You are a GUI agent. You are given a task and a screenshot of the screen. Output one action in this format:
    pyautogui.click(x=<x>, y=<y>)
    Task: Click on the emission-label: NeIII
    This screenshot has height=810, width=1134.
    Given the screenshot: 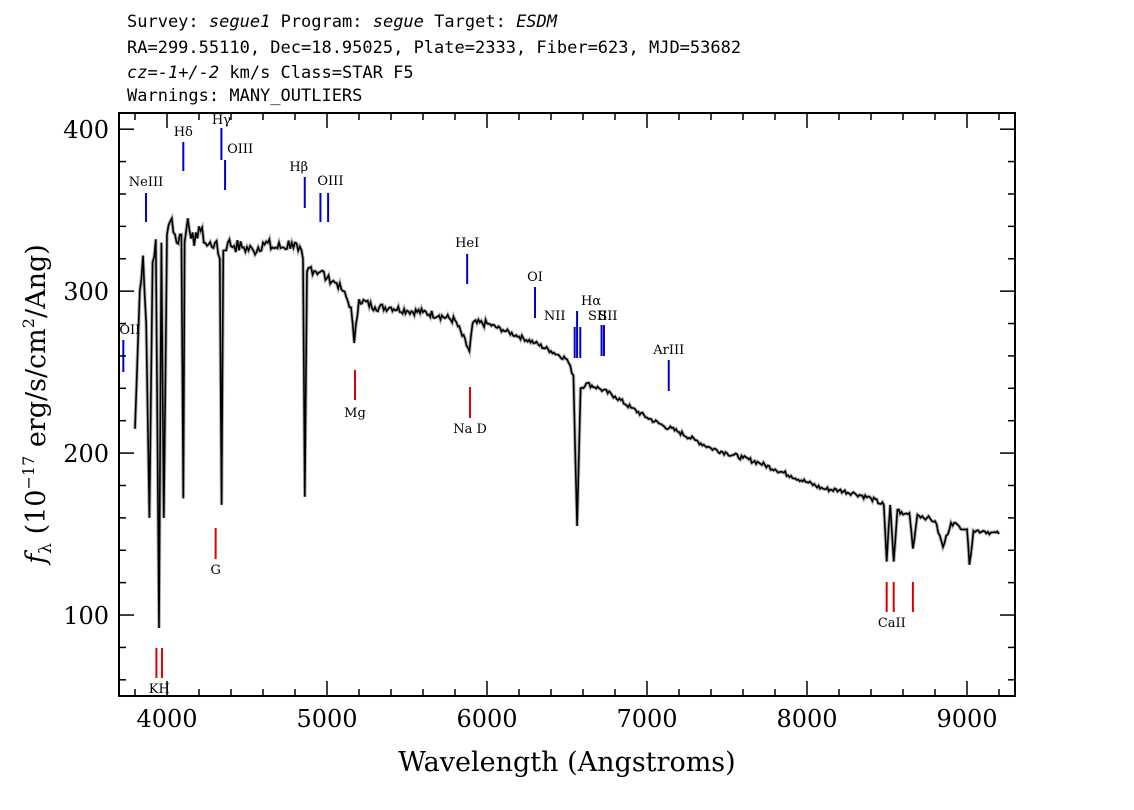 What is the action you would take?
    pyautogui.click(x=146, y=182)
    